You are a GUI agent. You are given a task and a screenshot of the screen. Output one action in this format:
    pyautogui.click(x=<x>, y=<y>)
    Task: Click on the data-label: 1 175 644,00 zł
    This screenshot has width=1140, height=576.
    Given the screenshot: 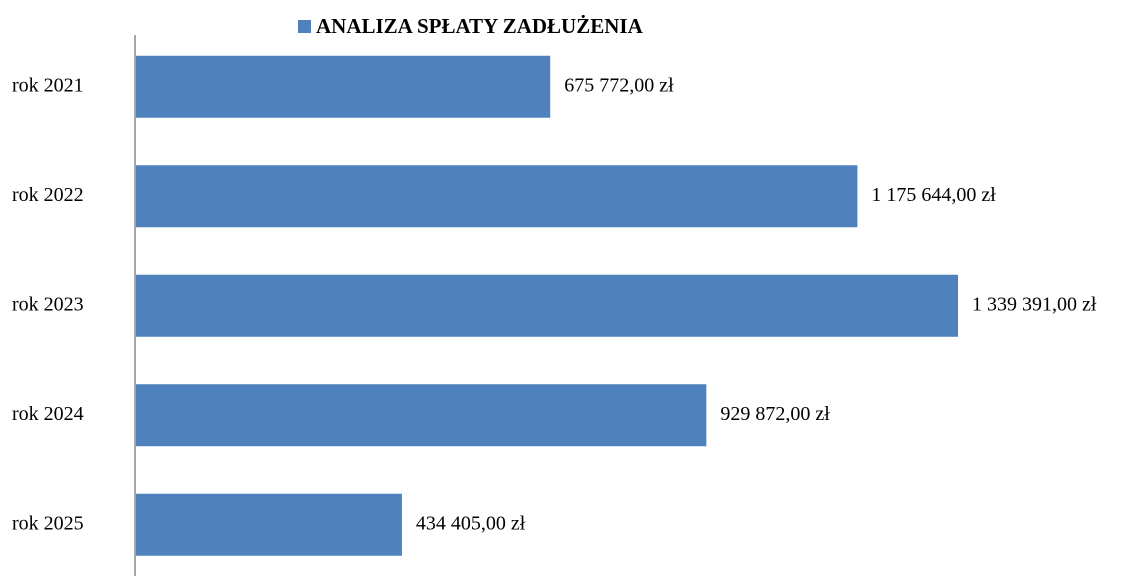 What is the action you would take?
    pyautogui.click(x=933, y=195)
    